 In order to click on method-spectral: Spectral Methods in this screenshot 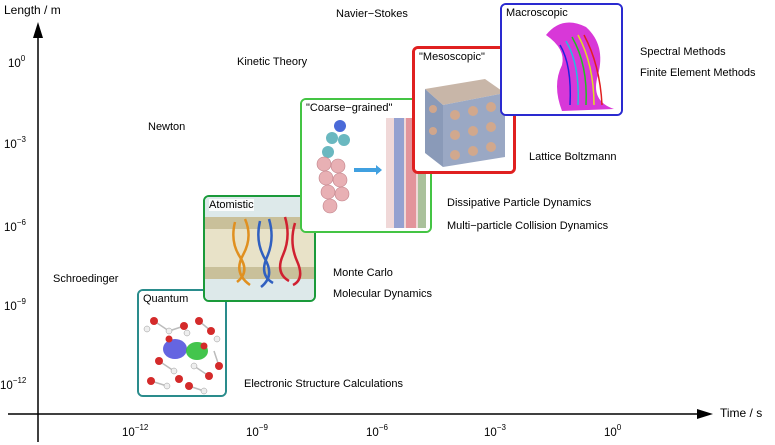, I will do `click(683, 52)`.